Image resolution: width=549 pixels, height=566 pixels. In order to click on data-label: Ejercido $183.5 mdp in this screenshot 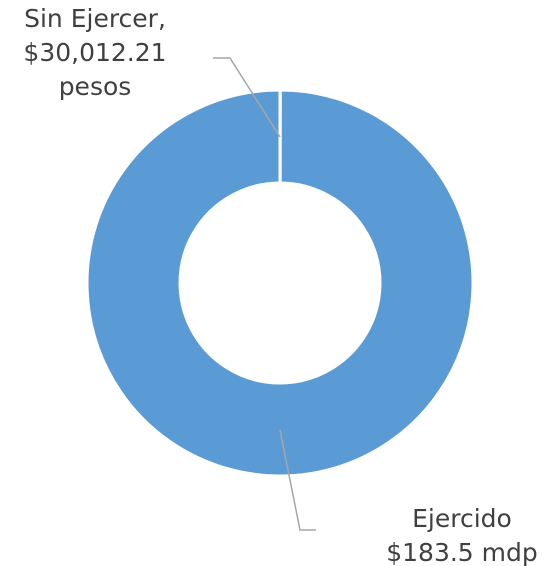, I will do `click(462, 534)`.